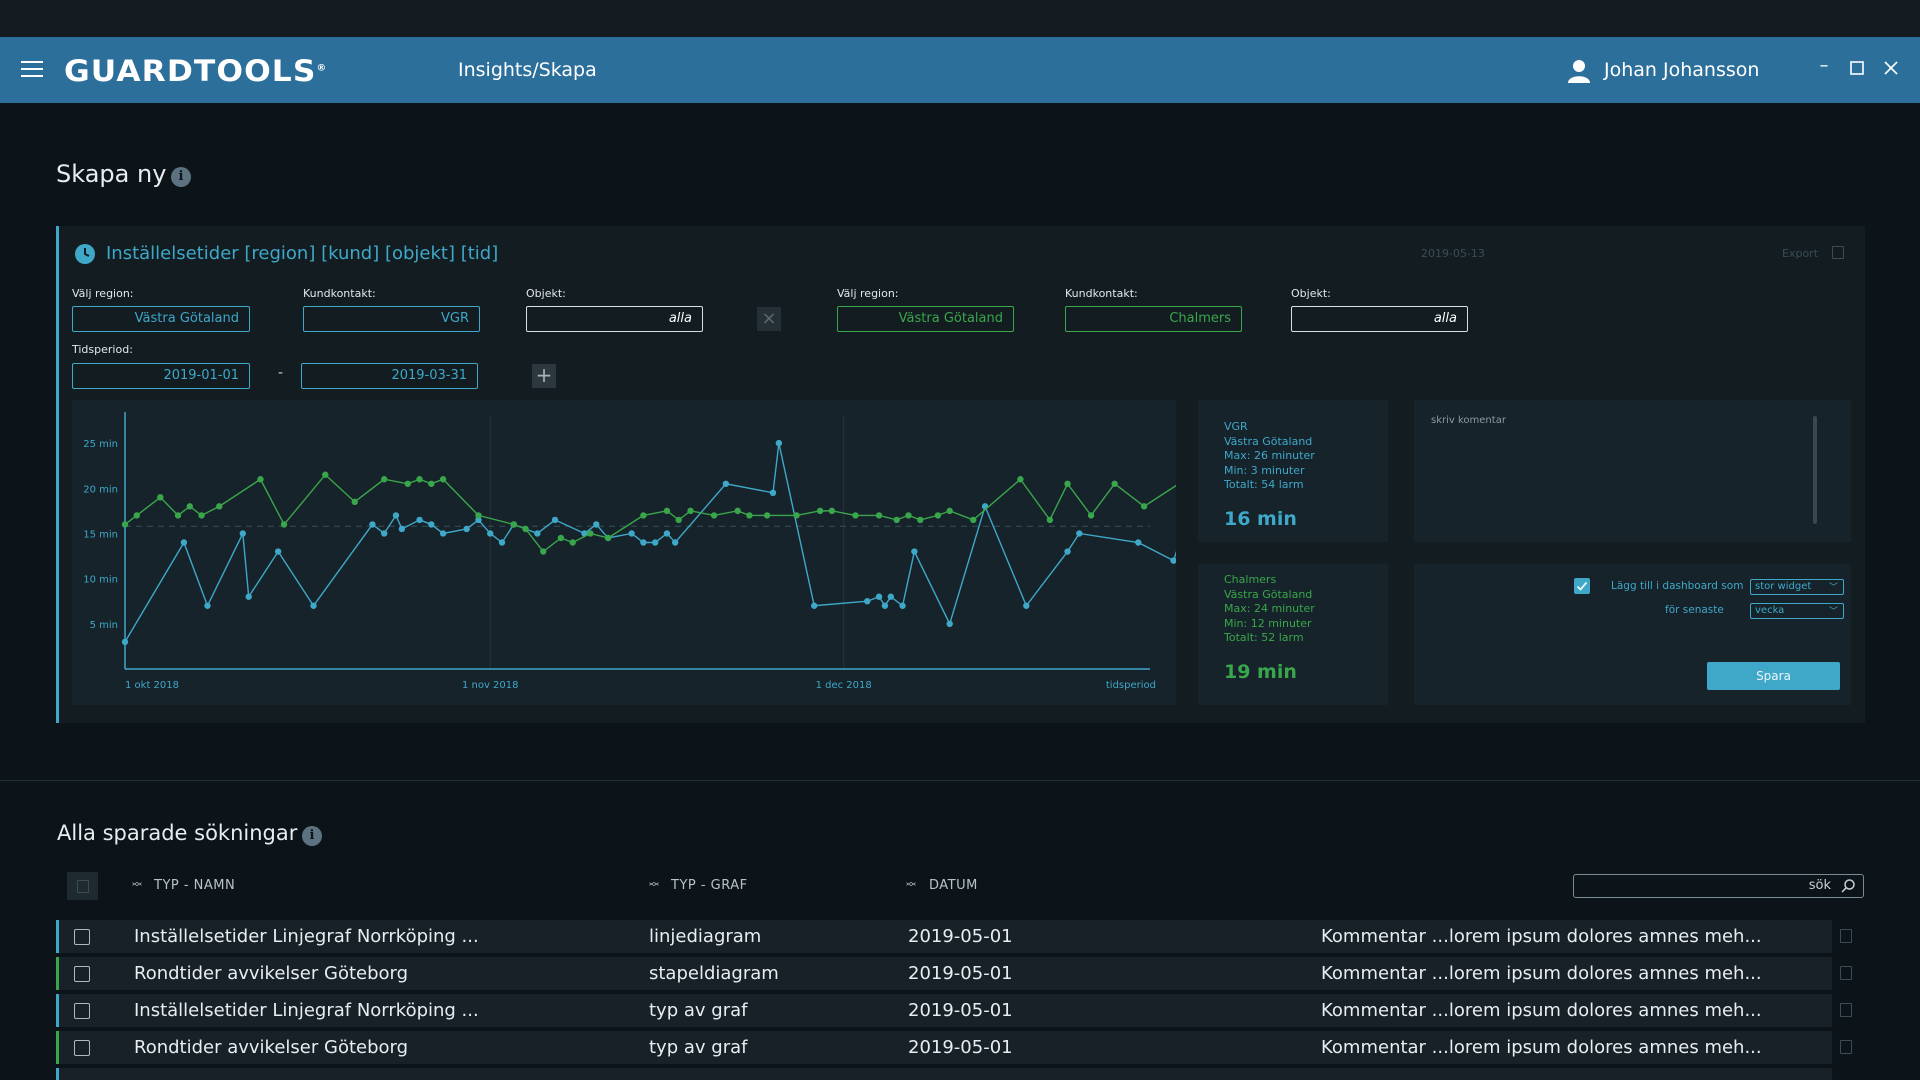  What do you see at coordinates (1264, 637) in the screenshot?
I see `stat-total: Totalt: 52 larm` at bounding box center [1264, 637].